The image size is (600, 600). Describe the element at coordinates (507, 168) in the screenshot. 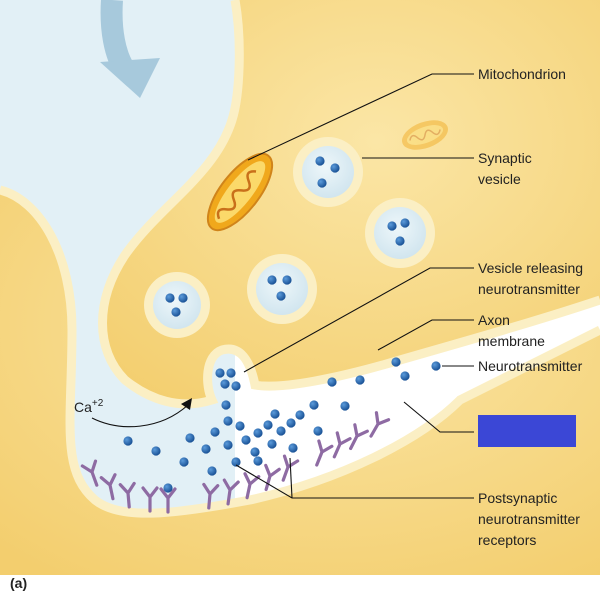

I see `label-synaptic-vesicle: Synaptic vesicle` at that location.